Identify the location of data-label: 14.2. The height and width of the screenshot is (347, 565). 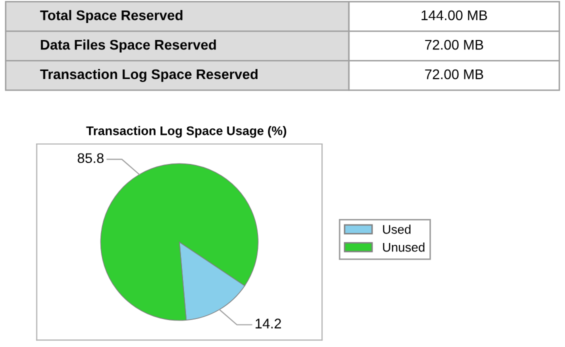
(268, 323).